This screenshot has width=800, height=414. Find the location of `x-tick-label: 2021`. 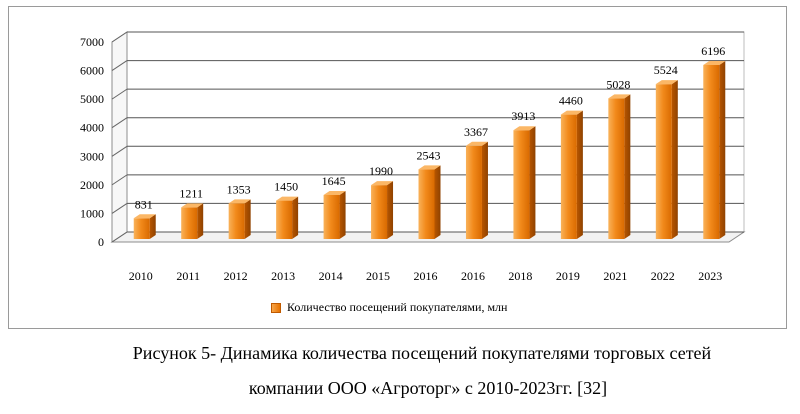

x-tick-label: 2021 is located at coordinates (615, 276).